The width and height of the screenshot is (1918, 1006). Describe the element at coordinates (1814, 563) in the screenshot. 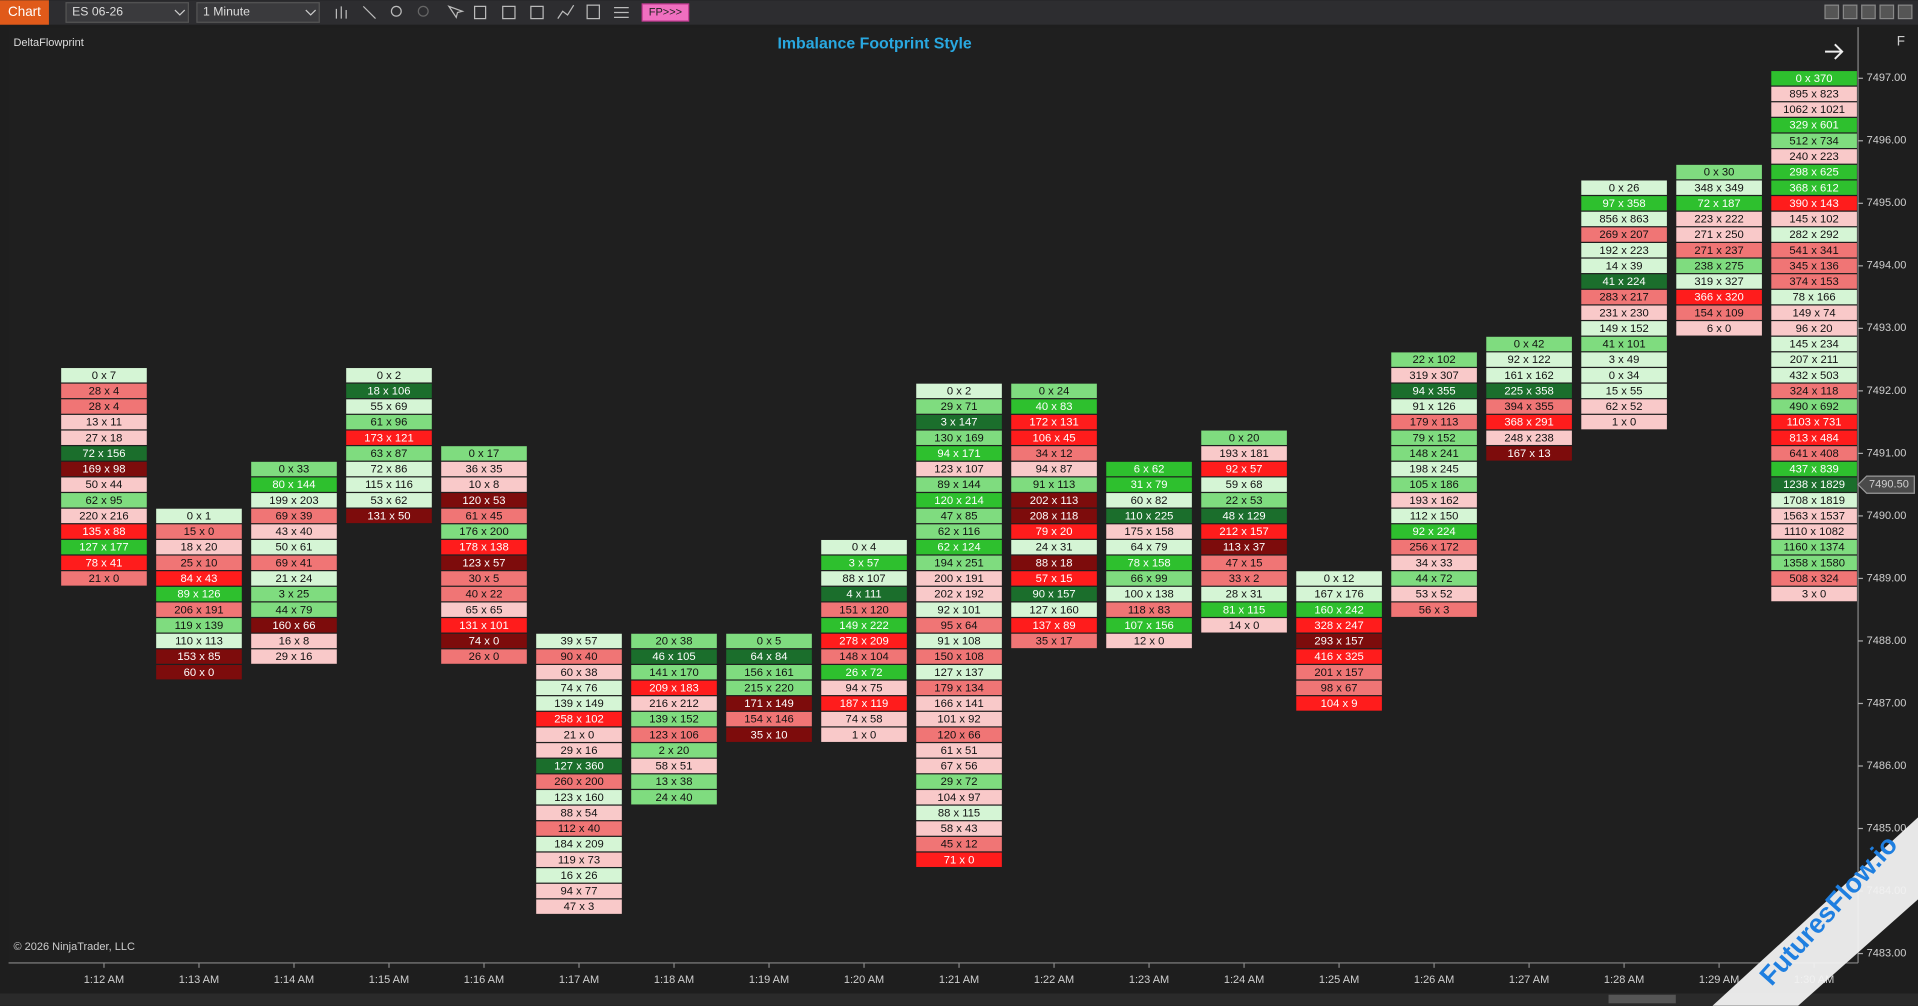

I see `cell-label: 1358 x 1580` at that location.